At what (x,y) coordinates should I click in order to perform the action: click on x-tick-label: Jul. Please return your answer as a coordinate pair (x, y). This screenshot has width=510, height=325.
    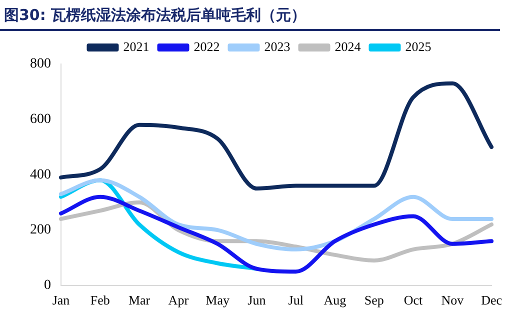
    Looking at the image, I should click on (296, 300).